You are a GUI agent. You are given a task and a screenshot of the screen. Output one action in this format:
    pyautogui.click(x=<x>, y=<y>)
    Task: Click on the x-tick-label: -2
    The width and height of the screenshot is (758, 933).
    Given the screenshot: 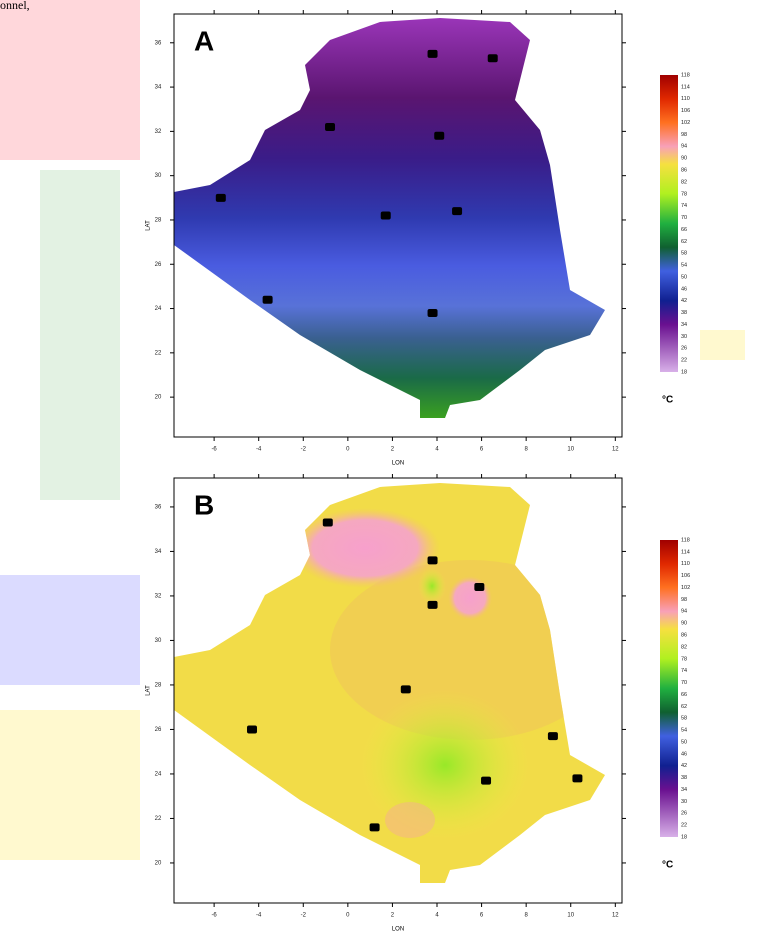 What is the action you would take?
    pyautogui.click(x=304, y=450)
    